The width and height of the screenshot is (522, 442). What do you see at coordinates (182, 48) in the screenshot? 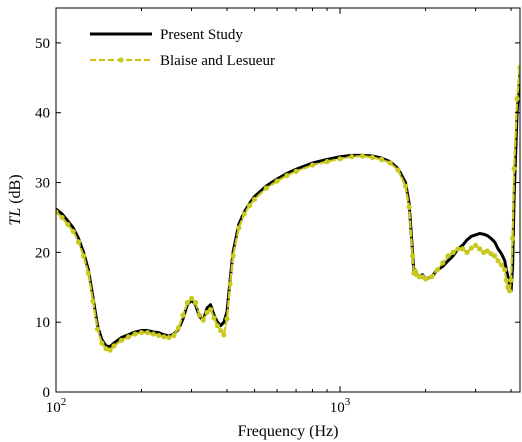
I see `legend: Present Study Blaise and Lesueur` at bounding box center [182, 48].